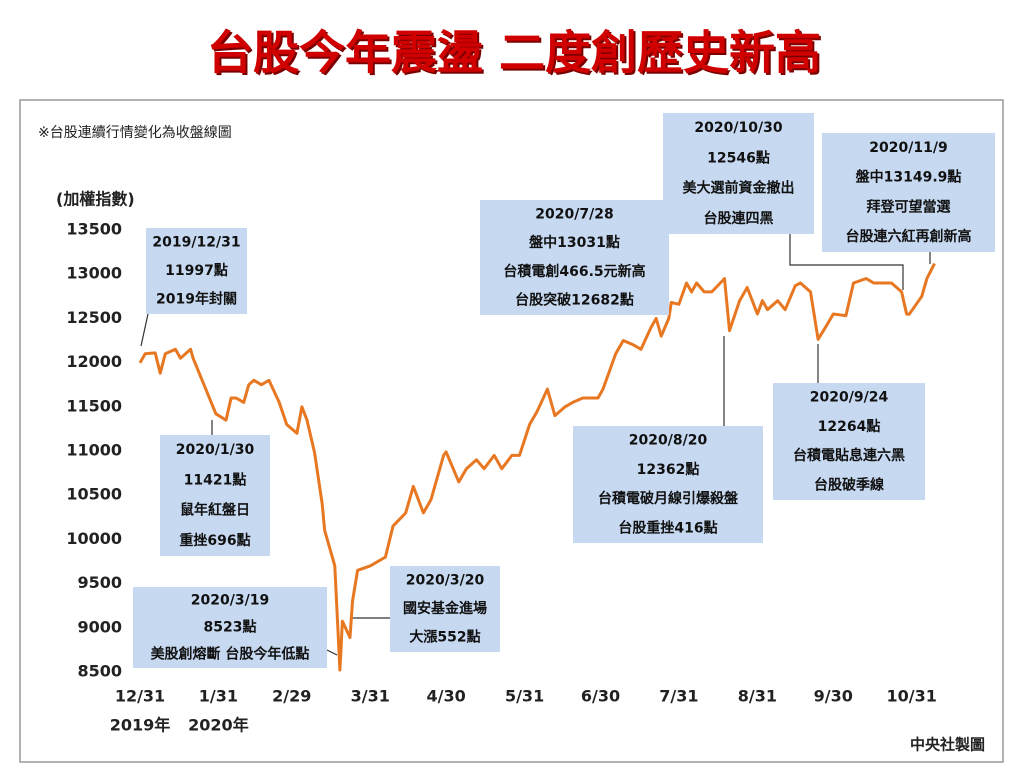  Describe the element at coordinates (140, 696) in the screenshot. I see `x-tick-label: 12/31` at that location.